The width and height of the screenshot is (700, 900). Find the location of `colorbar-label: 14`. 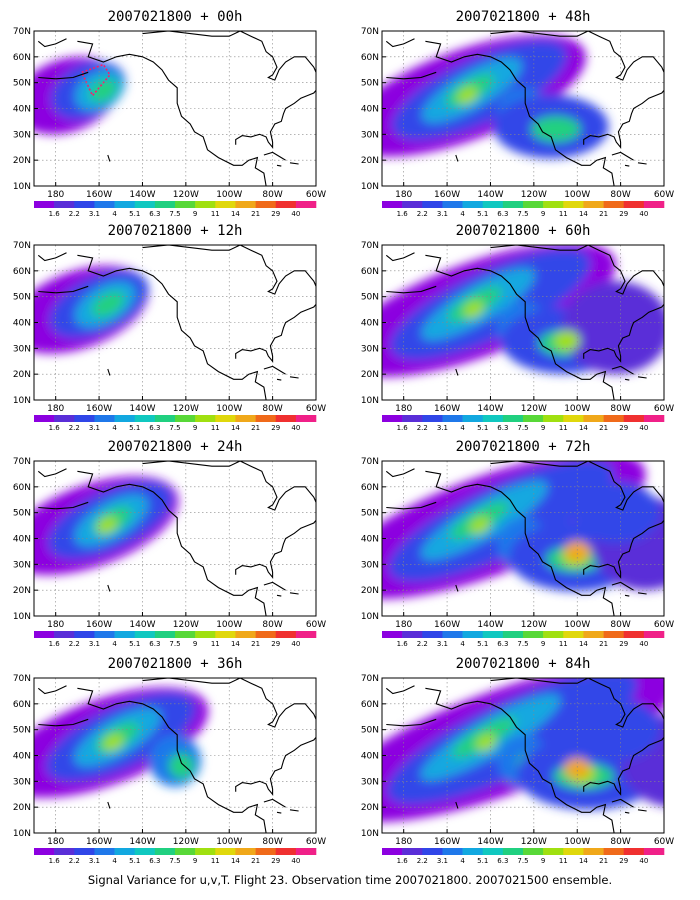

colorbar-label: 14 is located at coordinates (583, 861).